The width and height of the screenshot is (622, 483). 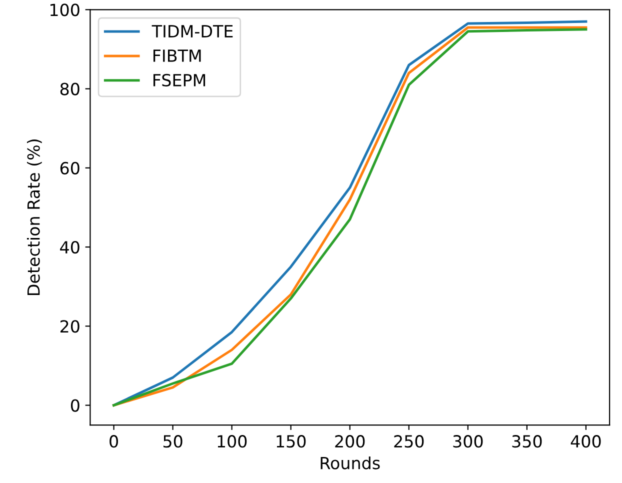 I want to click on y-tick-label: 20, so click(x=70, y=326).